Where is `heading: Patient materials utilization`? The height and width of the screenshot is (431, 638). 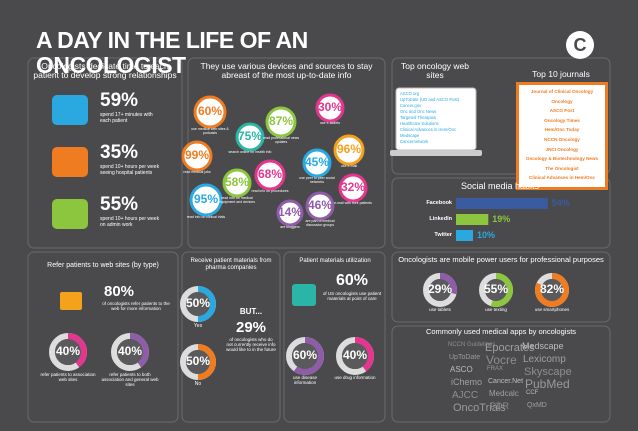 heading: Patient materials utilization is located at coordinates (335, 261).